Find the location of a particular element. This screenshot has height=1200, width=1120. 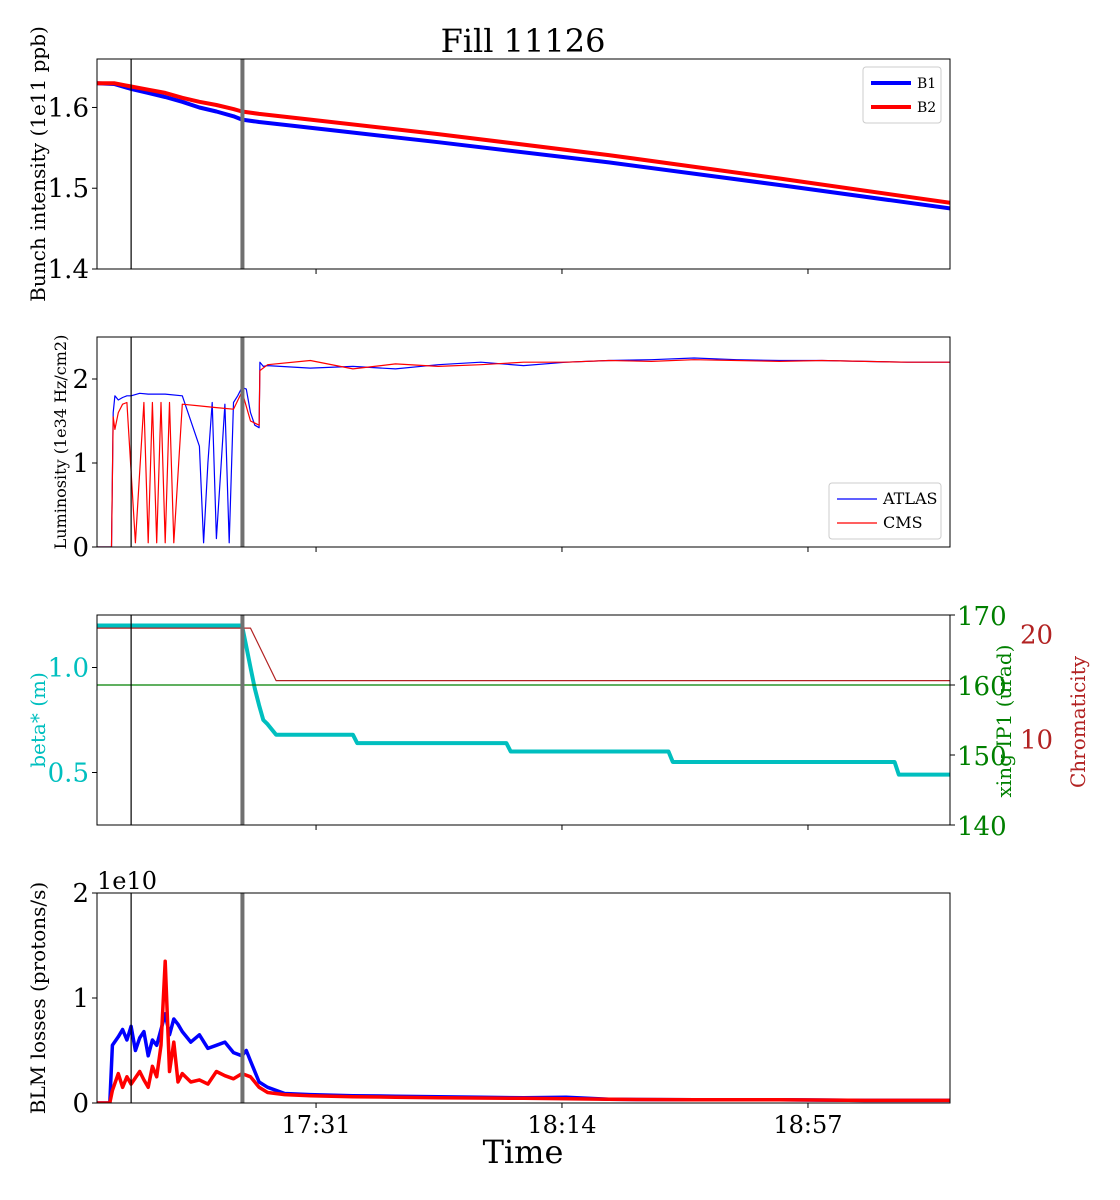

series-line-beta- is located at coordinates (523, 700).